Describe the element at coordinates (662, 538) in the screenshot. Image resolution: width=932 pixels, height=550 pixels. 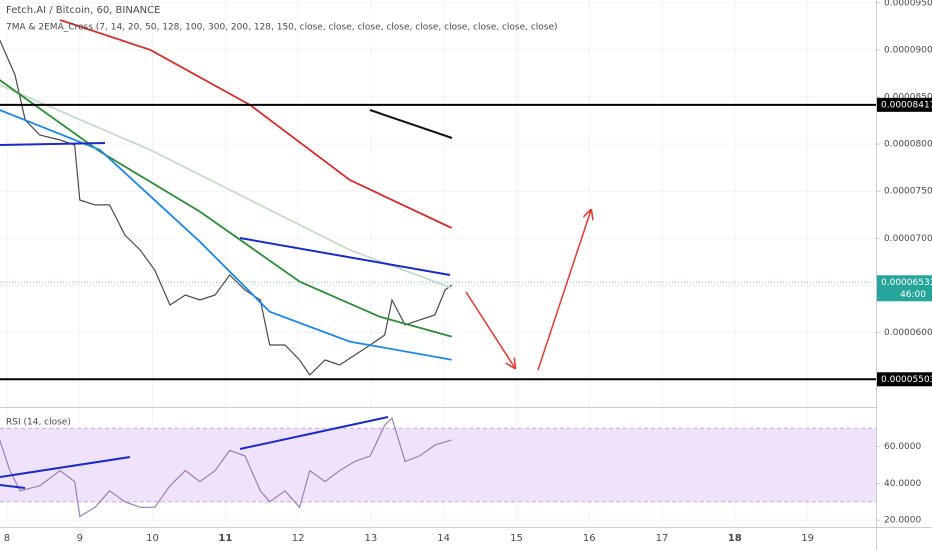
I see `x-tick-label: 17` at that location.